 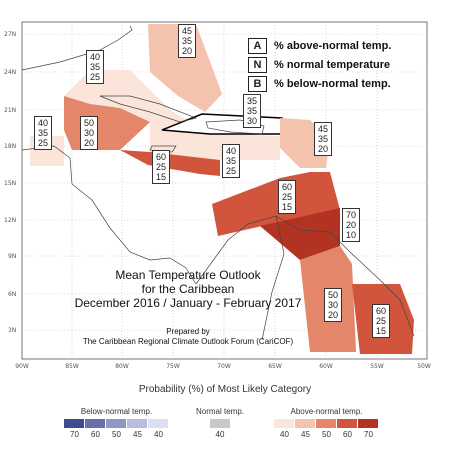 I want to click on svg-text: 70W, so click(x=224, y=366).